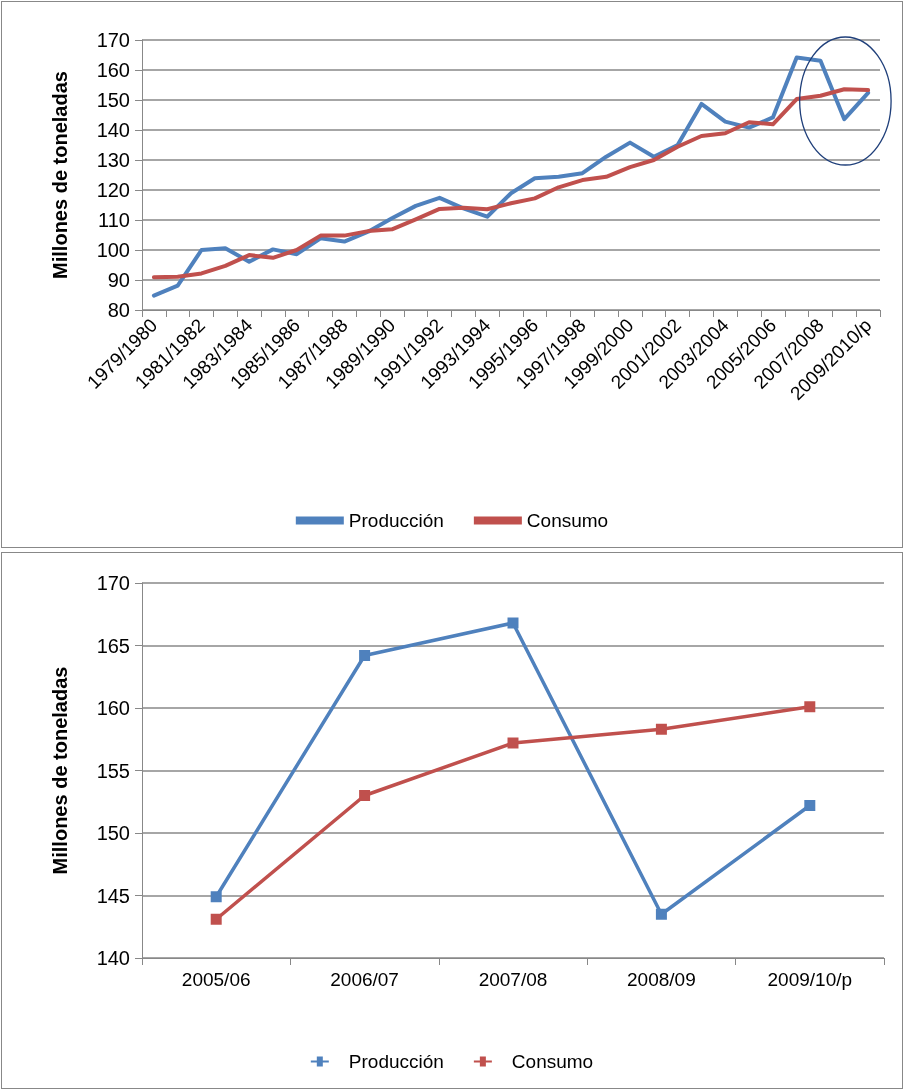 The image size is (906, 1090). What do you see at coordinates (364, 979) in the screenshot?
I see `x-tick-label: 2006/07` at bounding box center [364, 979].